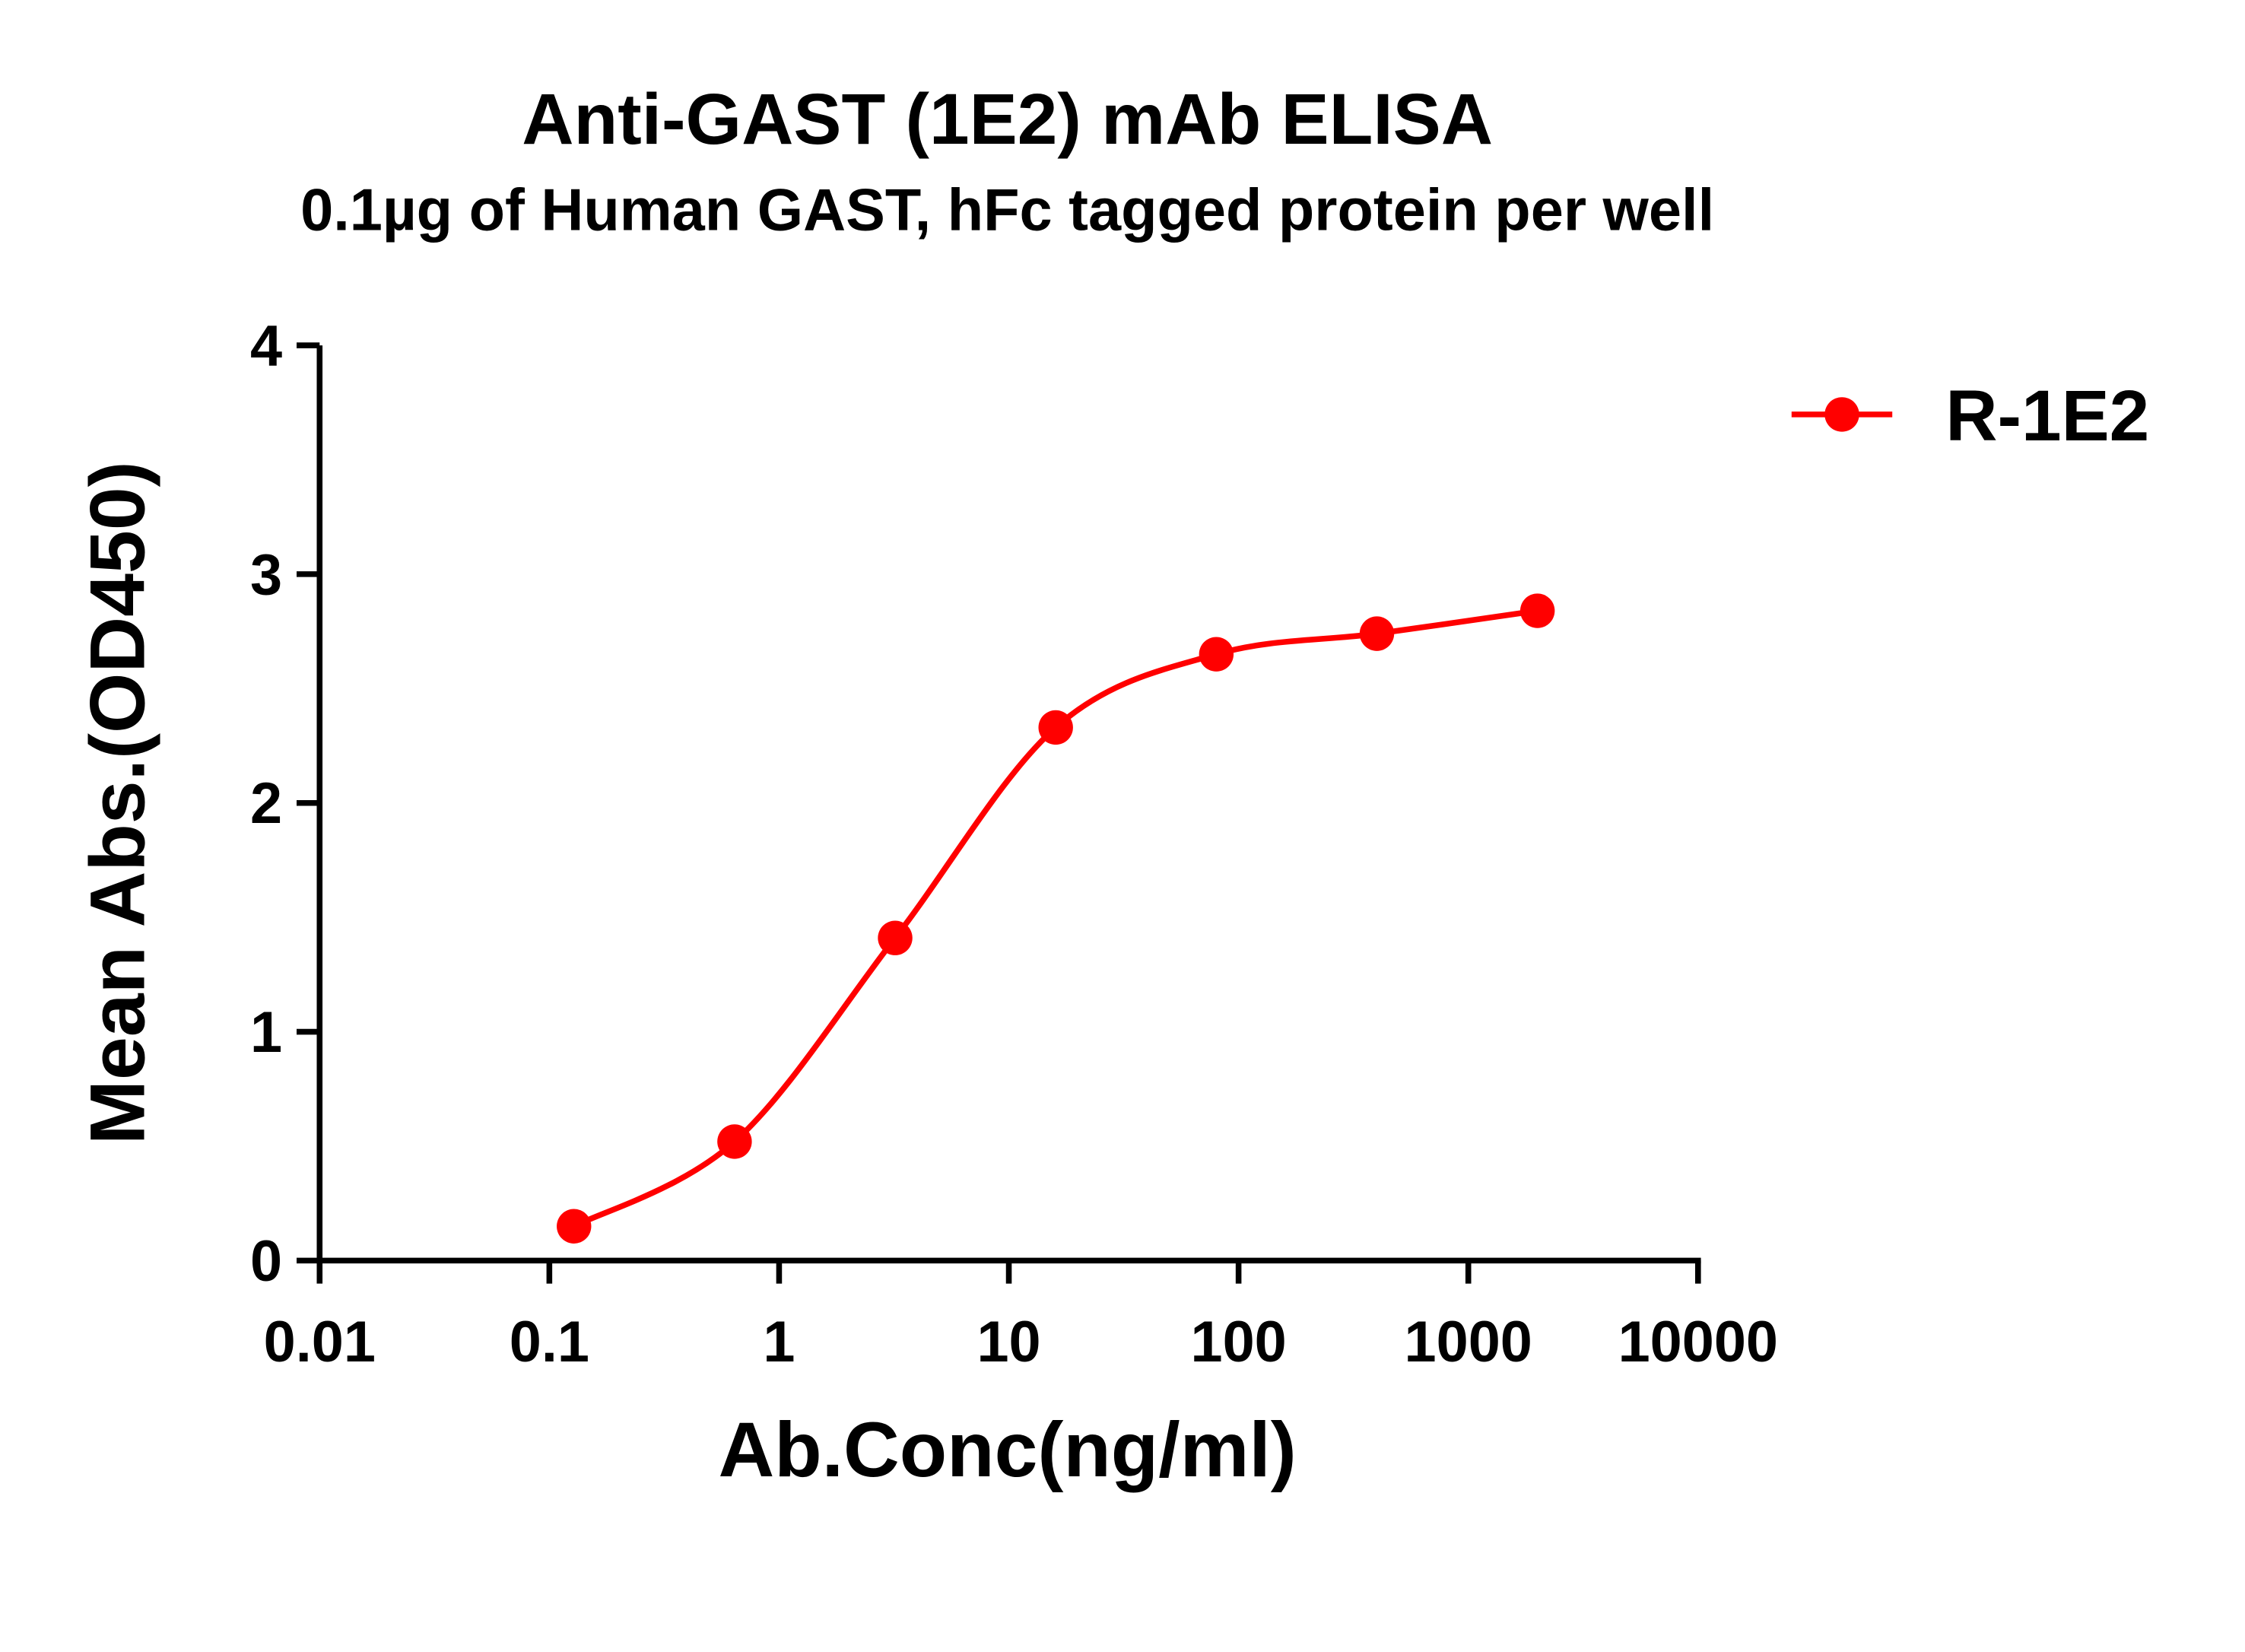 This screenshot has height=1652, width=2245. Describe the element at coordinates (1008, 1342) in the screenshot. I see `x-tick-label: 10` at that location.